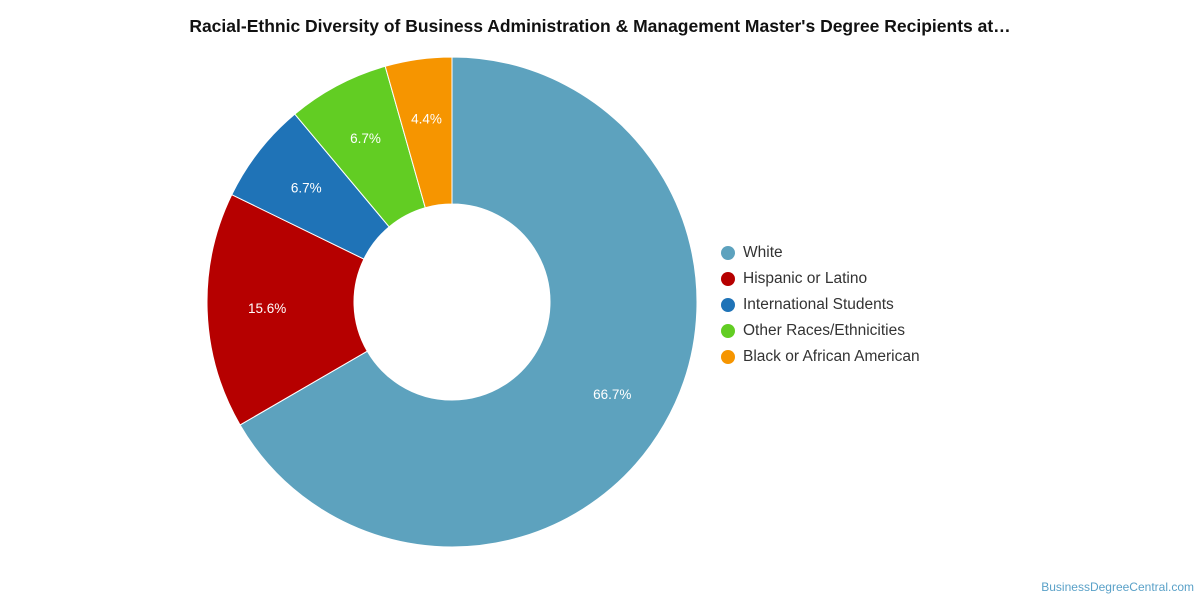 The width and height of the screenshot is (1200, 600). What do you see at coordinates (763, 252) in the screenshot?
I see `legend-label: White` at bounding box center [763, 252].